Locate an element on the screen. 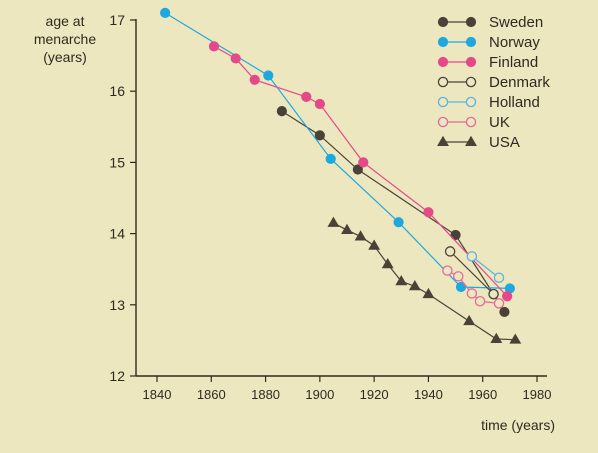 Image resolution: width=598 pixels, height=453 pixels. y-axis-label-line-3: (years) is located at coordinates (65, 57).